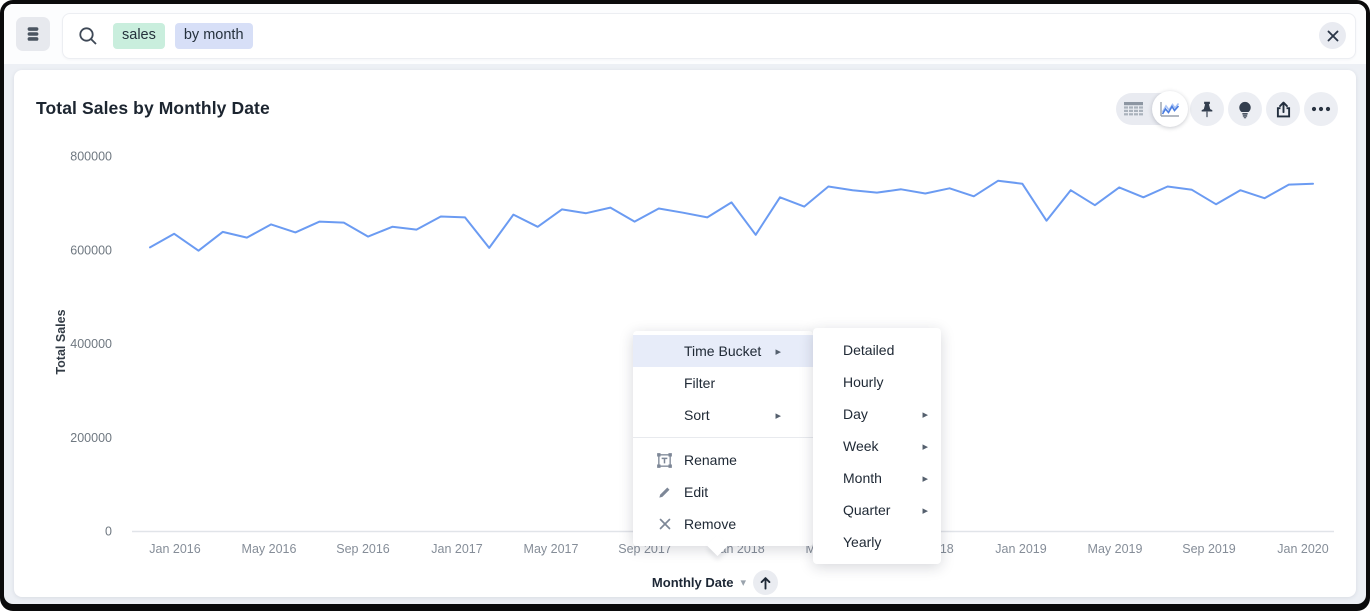  I want to click on pin-icon, so click(1207, 109).